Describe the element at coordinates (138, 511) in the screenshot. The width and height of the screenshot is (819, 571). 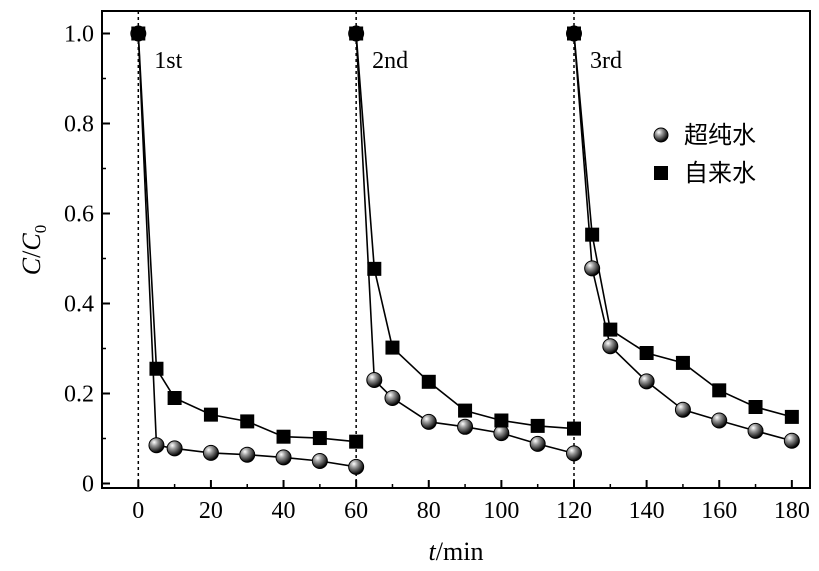
I see `x-tick-label: 0` at that location.